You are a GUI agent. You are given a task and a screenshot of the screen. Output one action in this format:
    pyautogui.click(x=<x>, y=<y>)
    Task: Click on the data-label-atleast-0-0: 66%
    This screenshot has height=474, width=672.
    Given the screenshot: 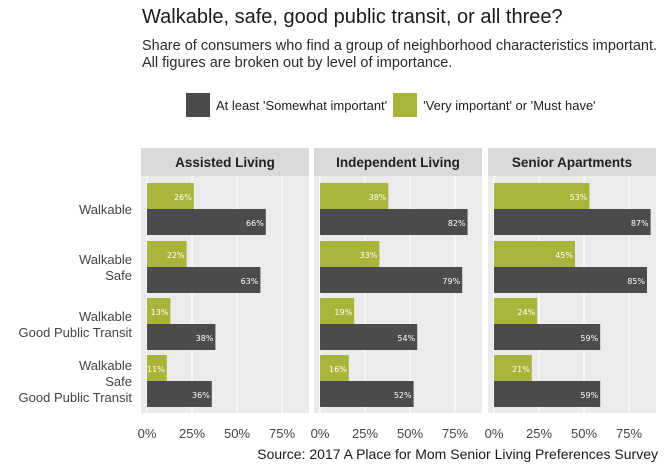 What is the action you would take?
    pyautogui.click(x=255, y=223)
    